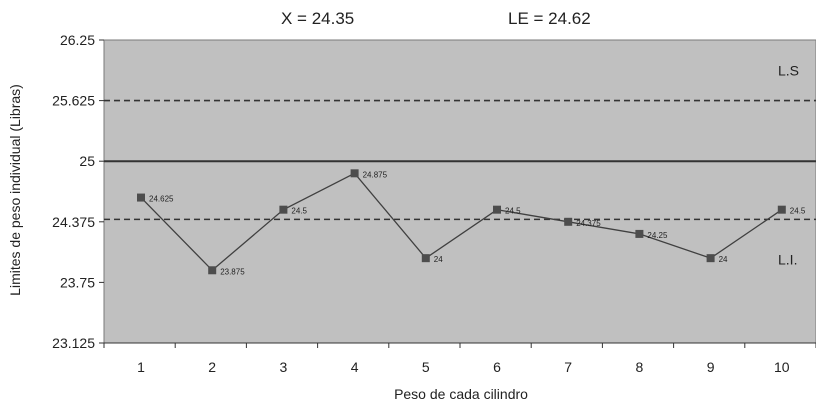 This screenshot has width=816, height=413. I want to click on data-label-2: 23.875, so click(232, 271).